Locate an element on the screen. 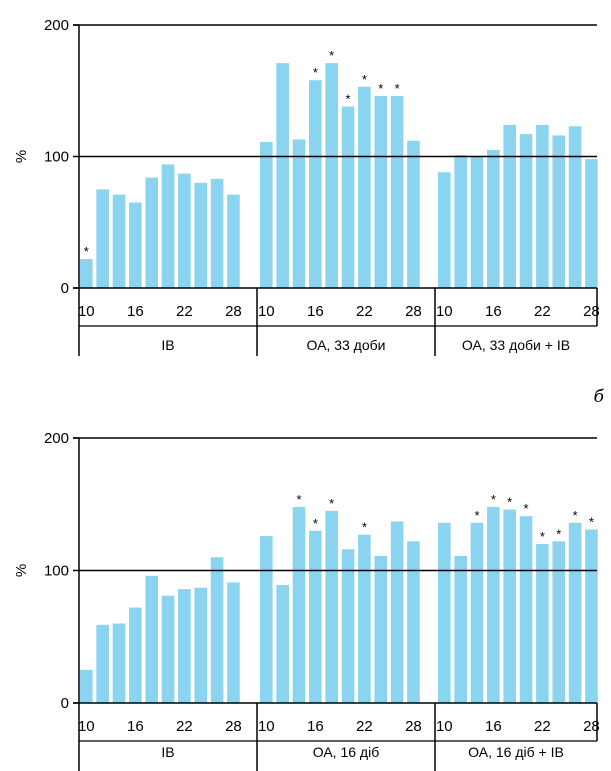 The width and height of the screenshot is (611, 771). group-label: ОА, 16 діб + ІВ is located at coordinates (516, 752).